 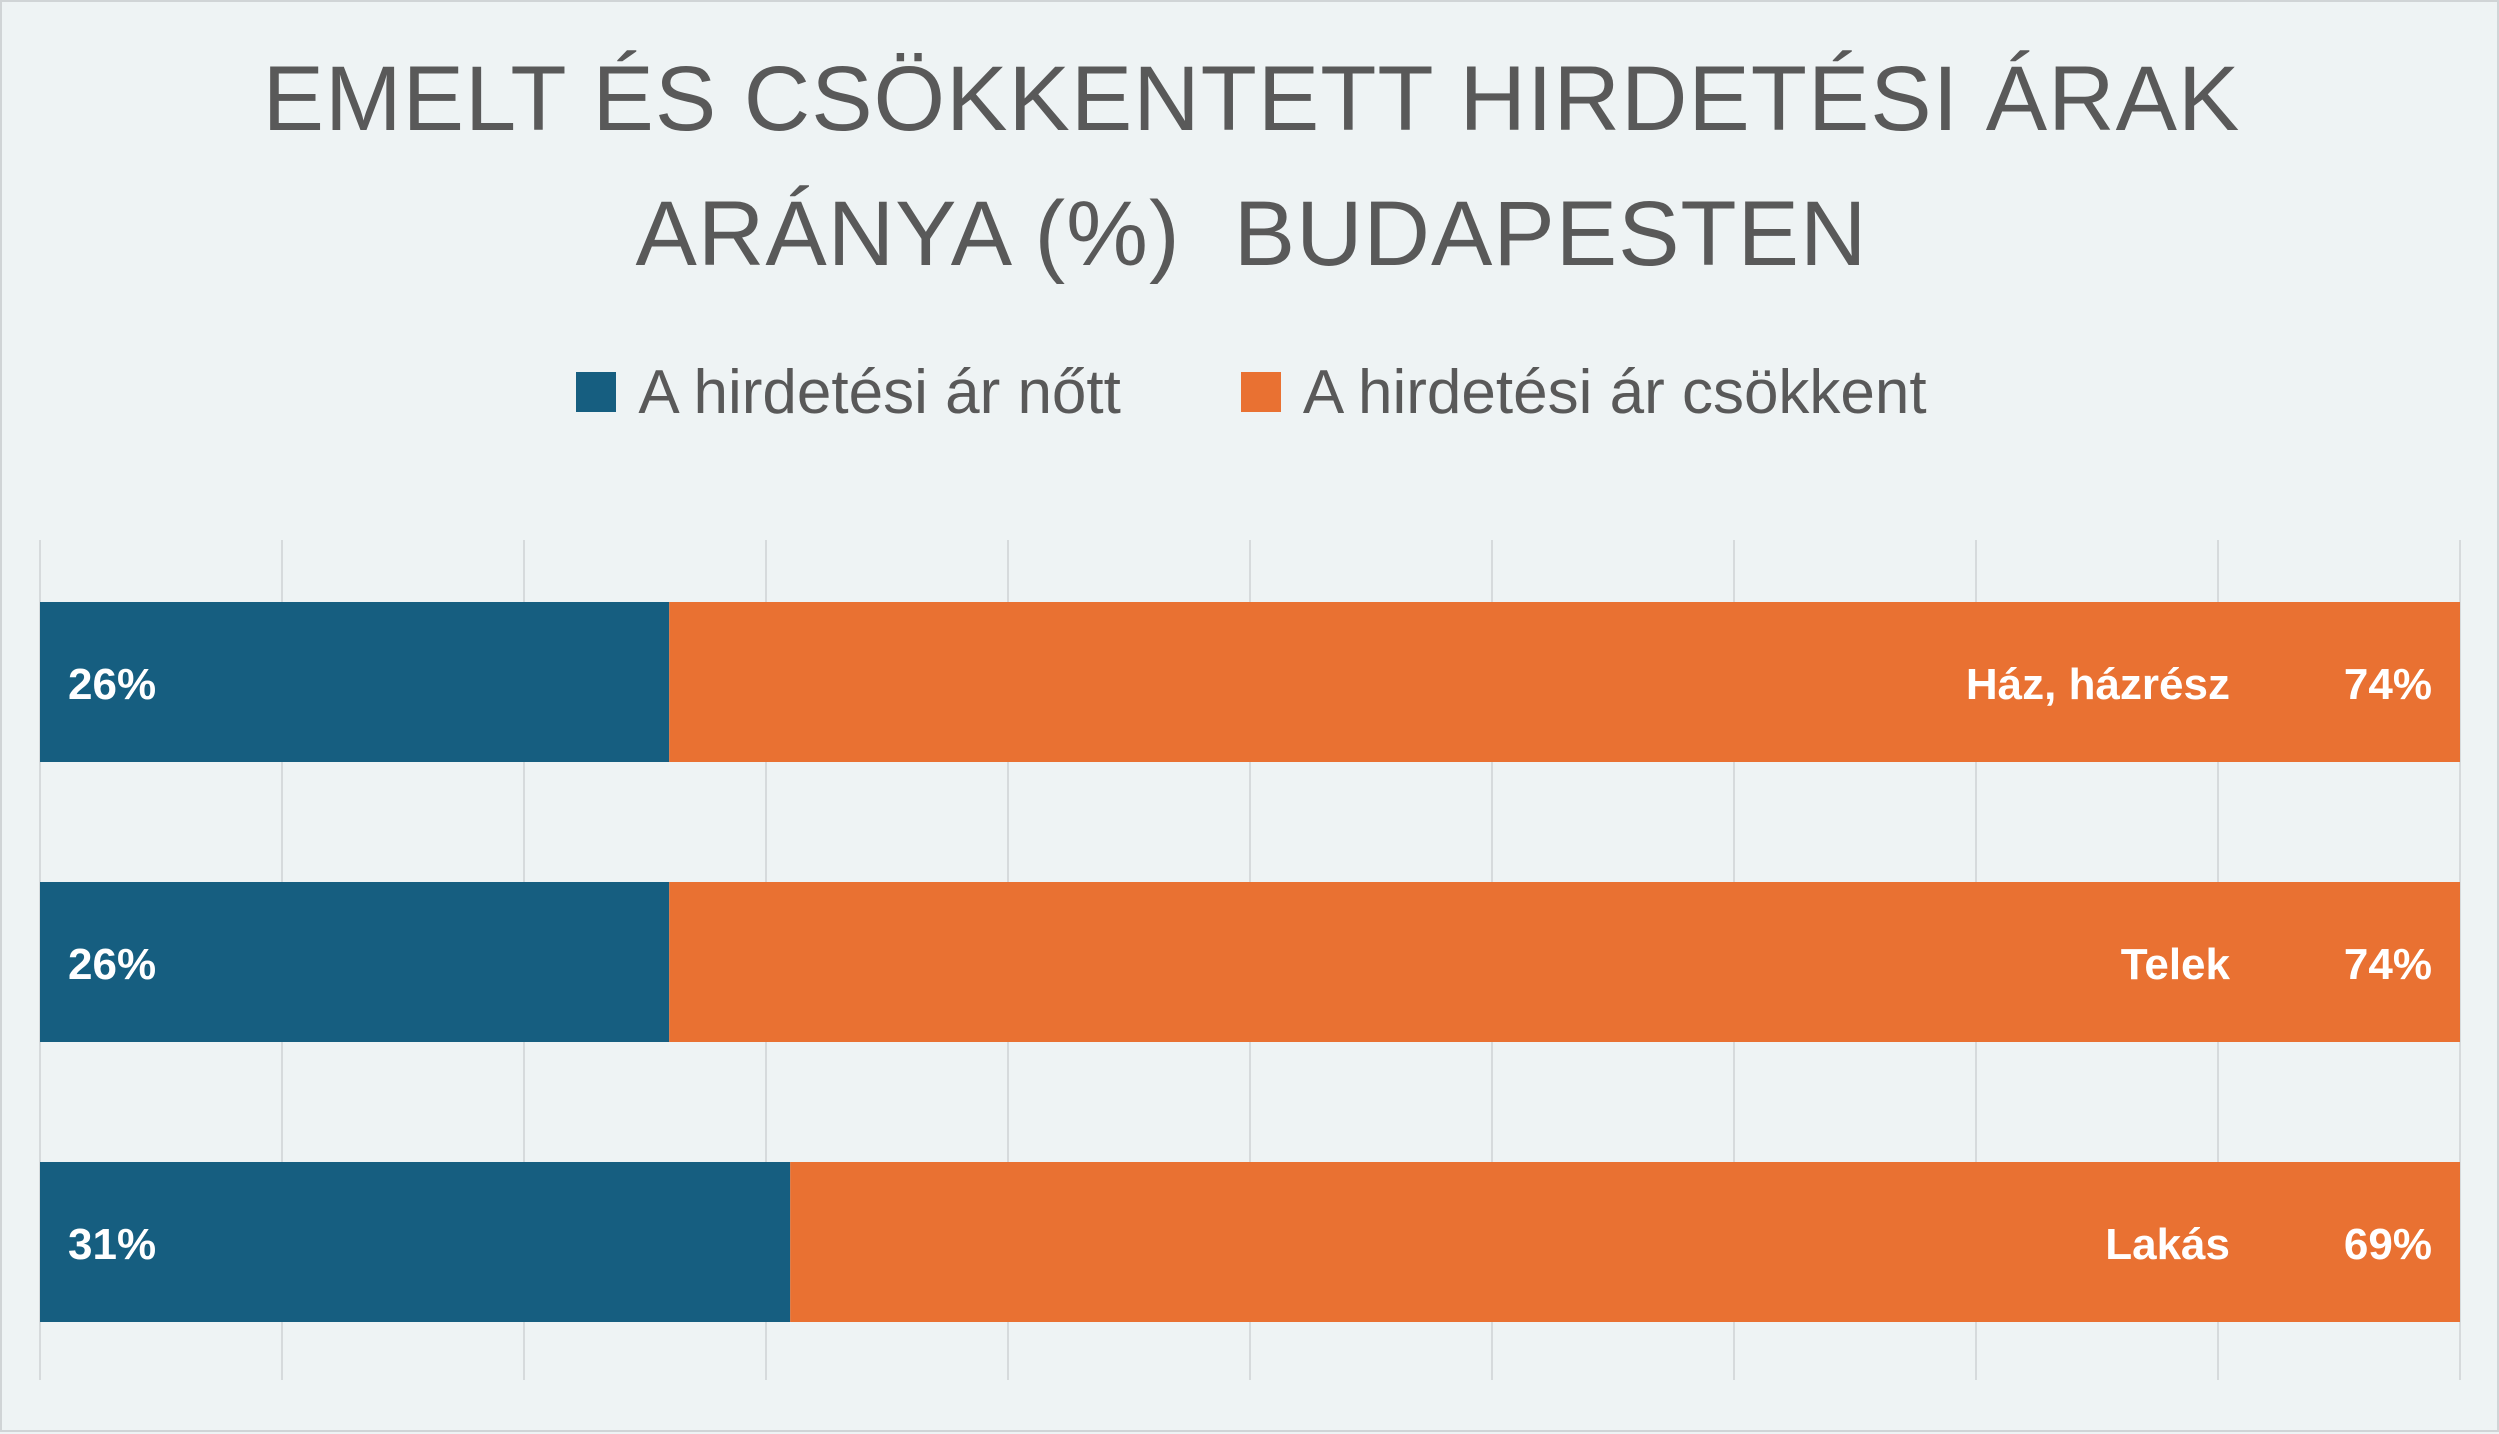 What do you see at coordinates (2388, 964) in the screenshot?
I see `data-label-decreased-1: 74%` at bounding box center [2388, 964].